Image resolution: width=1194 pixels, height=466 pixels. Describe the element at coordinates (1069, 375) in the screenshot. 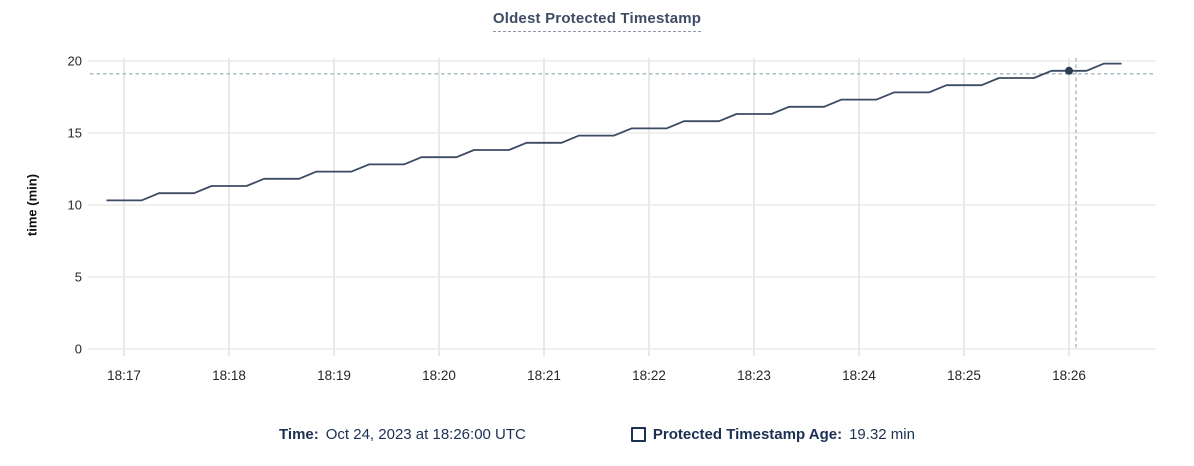

I see `x-tick-label: 18:26` at that location.